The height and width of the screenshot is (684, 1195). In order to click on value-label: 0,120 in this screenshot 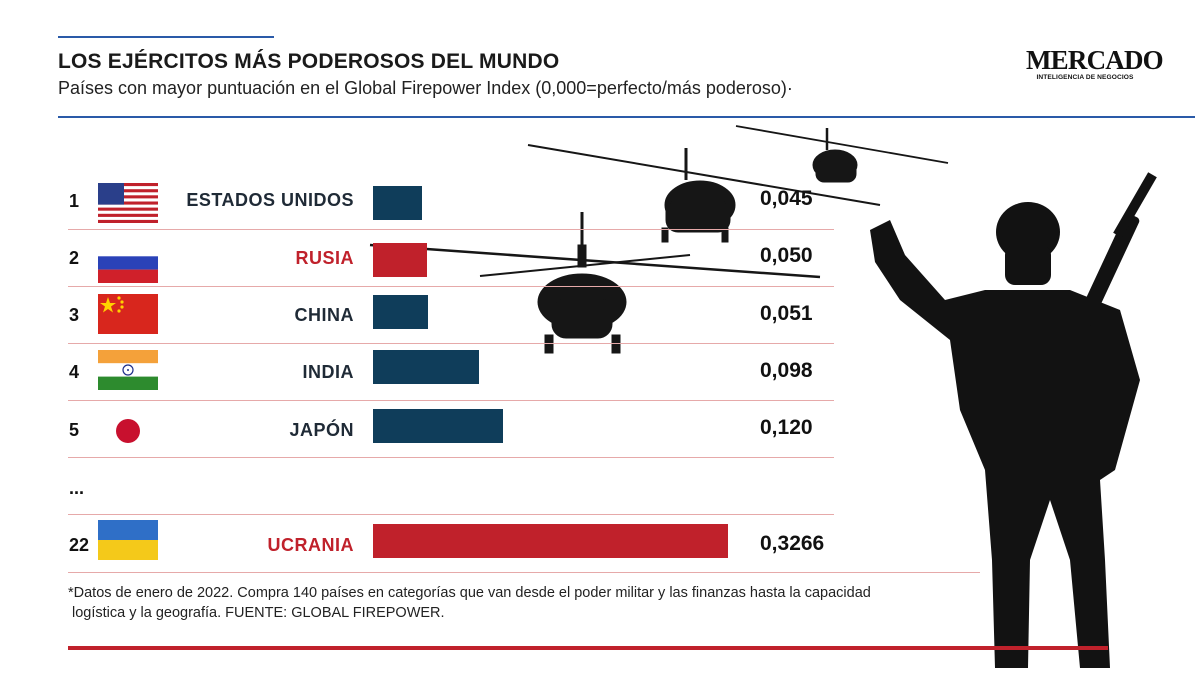, I will do `click(786, 427)`.